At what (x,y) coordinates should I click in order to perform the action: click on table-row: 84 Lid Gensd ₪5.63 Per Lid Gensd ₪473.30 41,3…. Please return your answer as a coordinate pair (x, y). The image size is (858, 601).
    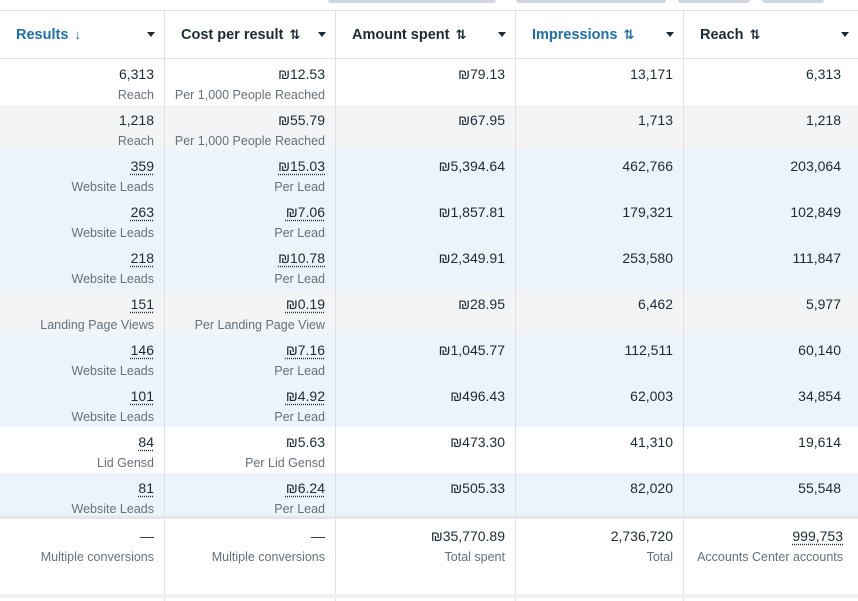
    Looking at the image, I should click on (429, 450).